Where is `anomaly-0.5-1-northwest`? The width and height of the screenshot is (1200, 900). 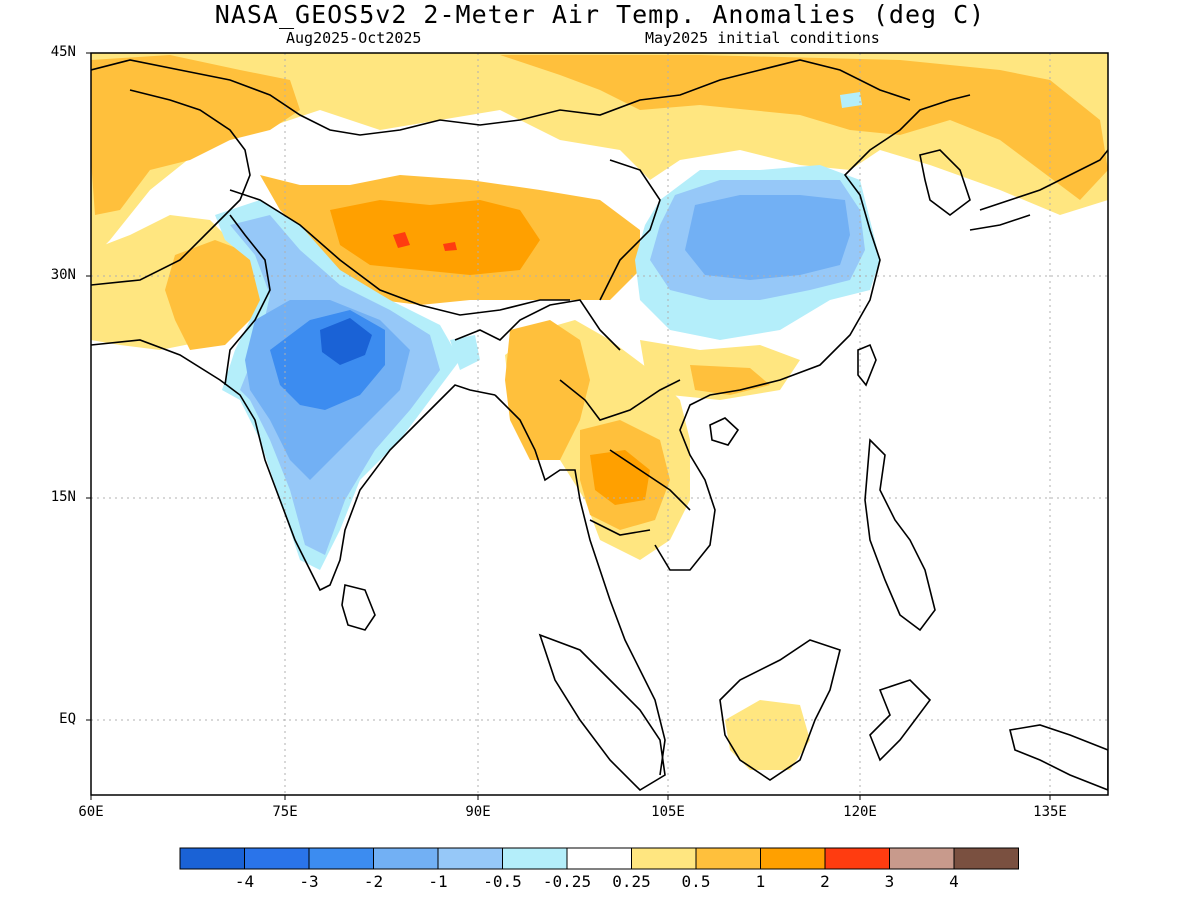
anomaly-0.5-1-northwest is located at coordinates (195, 135).